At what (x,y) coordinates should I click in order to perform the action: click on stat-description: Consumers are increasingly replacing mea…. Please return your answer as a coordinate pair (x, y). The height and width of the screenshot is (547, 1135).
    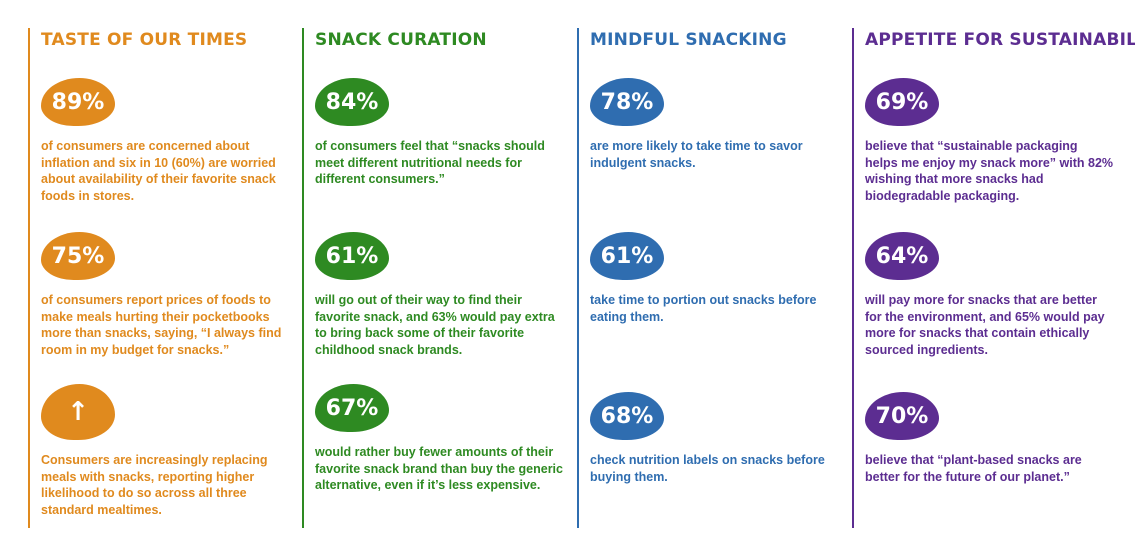
    Looking at the image, I should click on (154, 485).